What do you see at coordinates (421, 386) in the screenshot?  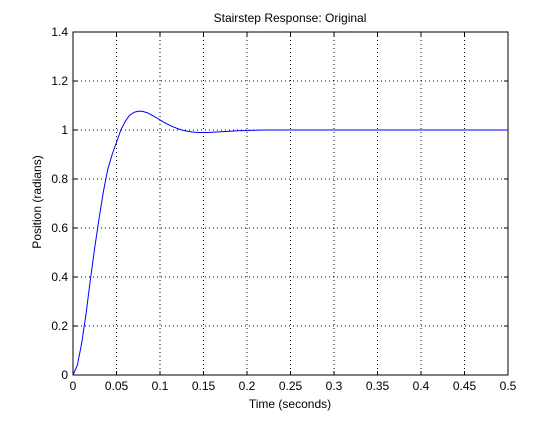 I see `x-tick-label: 0.4` at bounding box center [421, 386].